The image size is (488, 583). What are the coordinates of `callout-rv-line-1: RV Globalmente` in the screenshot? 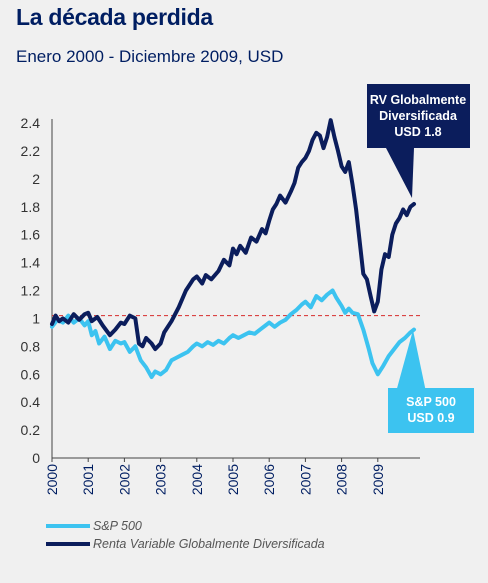 It's located at (418, 100).